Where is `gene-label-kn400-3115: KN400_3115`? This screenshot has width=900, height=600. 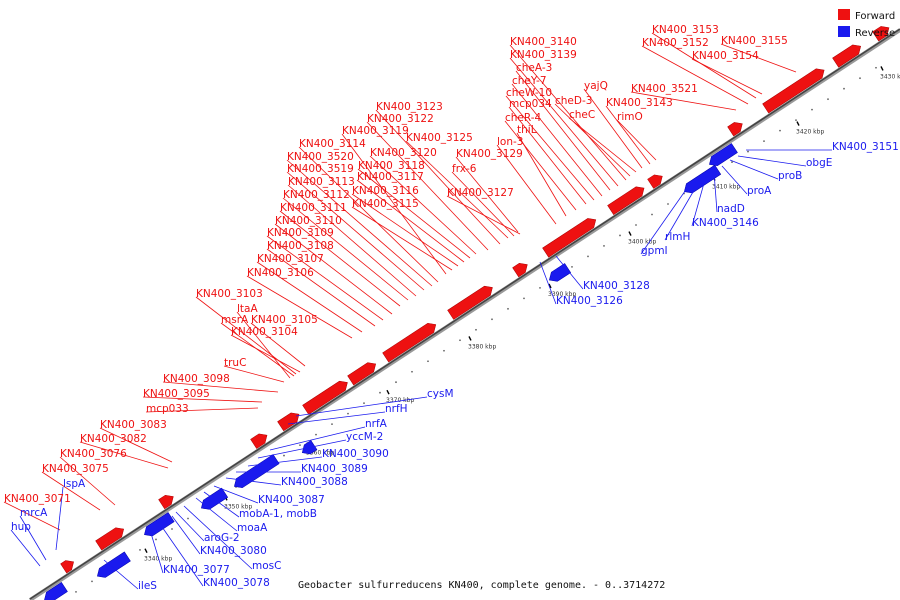
gene-label-kn400-3115: KN400_3115 is located at coordinates (385, 204).